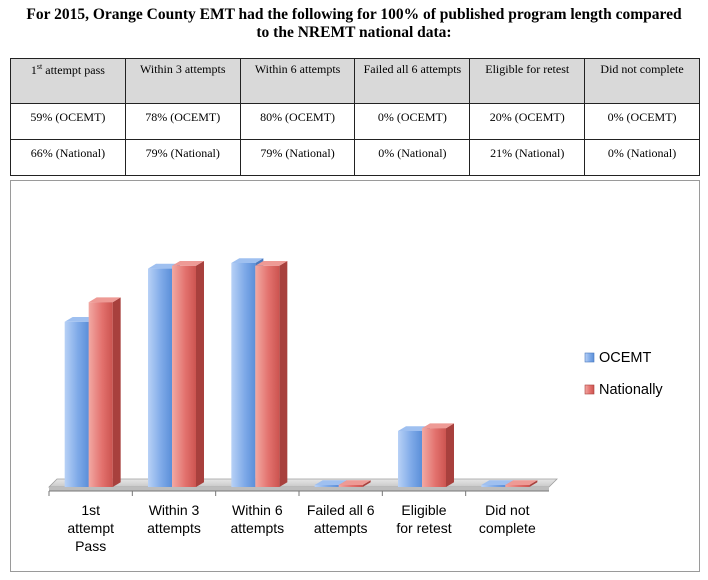  What do you see at coordinates (297, 121) in the screenshot?
I see `table-cell: 80% (OCEMT)` at bounding box center [297, 121].